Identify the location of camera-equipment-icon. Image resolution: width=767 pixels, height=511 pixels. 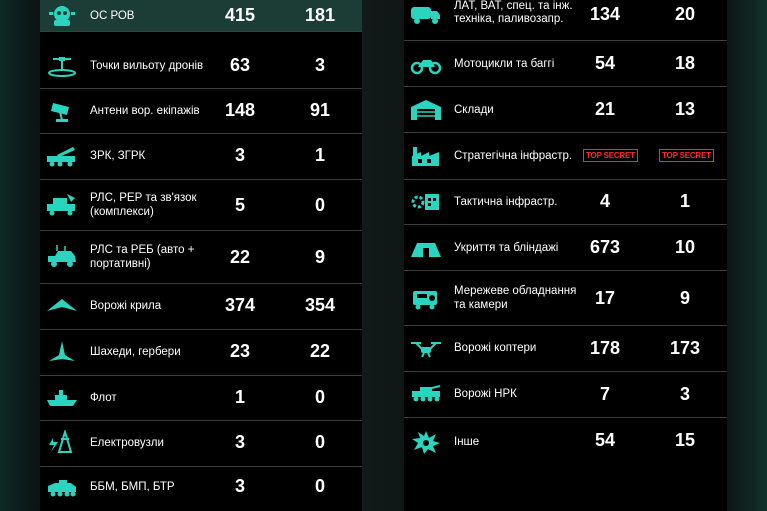
(426, 298).